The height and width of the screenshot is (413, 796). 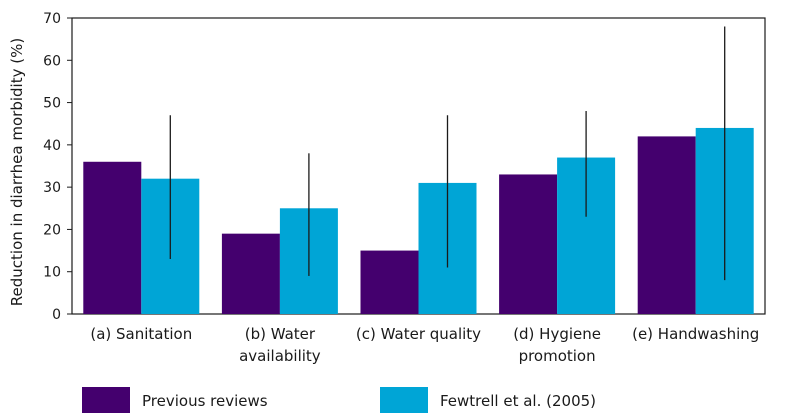 What do you see at coordinates (339, 400) in the screenshot?
I see `legend: Previous reviews Fewtrell et al. (2005)` at bounding box center [339, 400].